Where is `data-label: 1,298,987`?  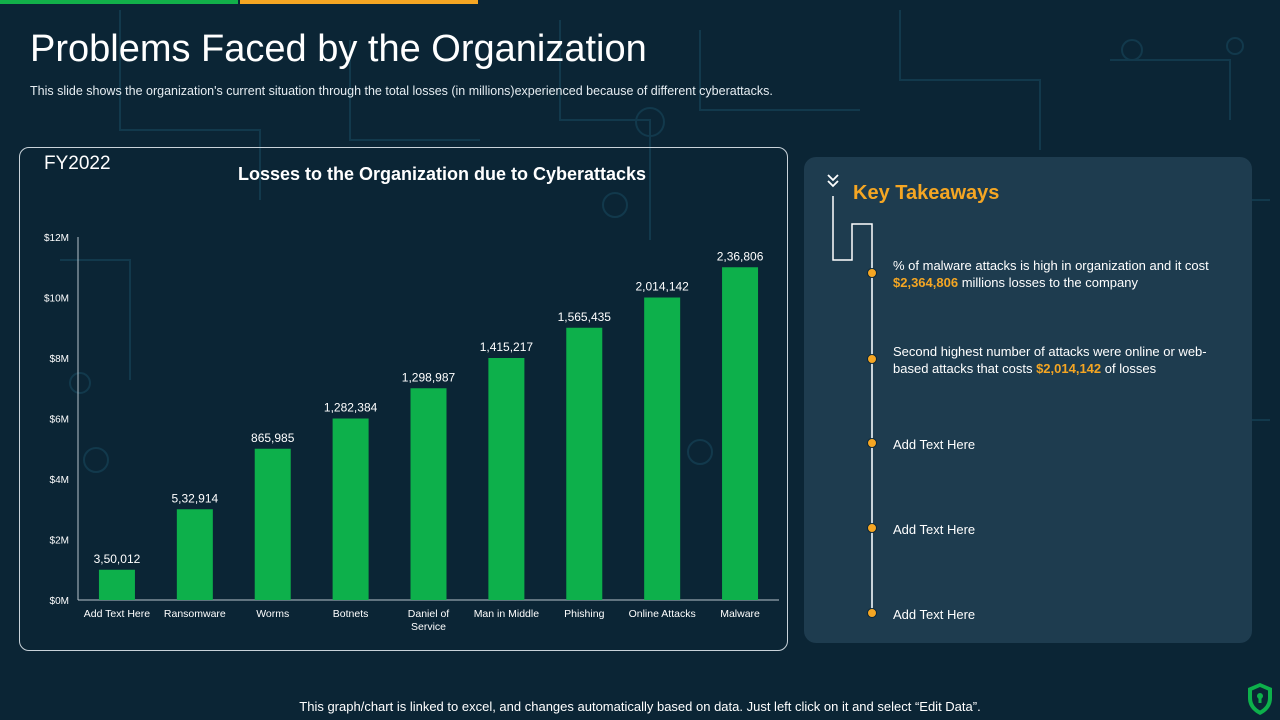
data-label: 1,298,987 is located at coordinates (429, 377).